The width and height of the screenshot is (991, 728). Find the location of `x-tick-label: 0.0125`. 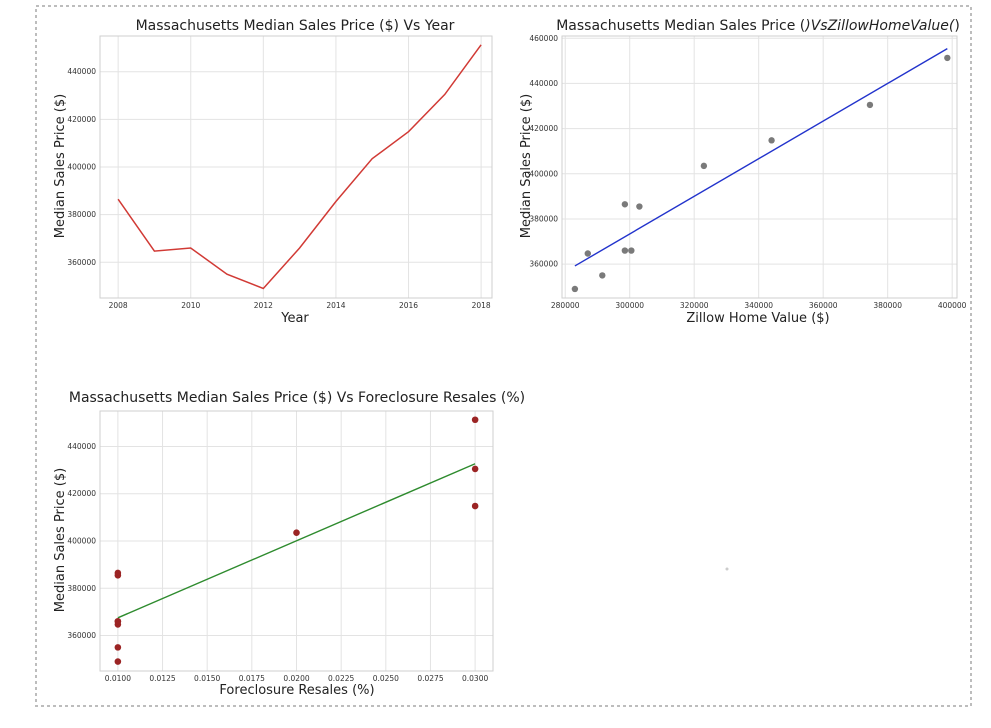

x-tick-label: 0.0125 is located at coordinates (162, 678).